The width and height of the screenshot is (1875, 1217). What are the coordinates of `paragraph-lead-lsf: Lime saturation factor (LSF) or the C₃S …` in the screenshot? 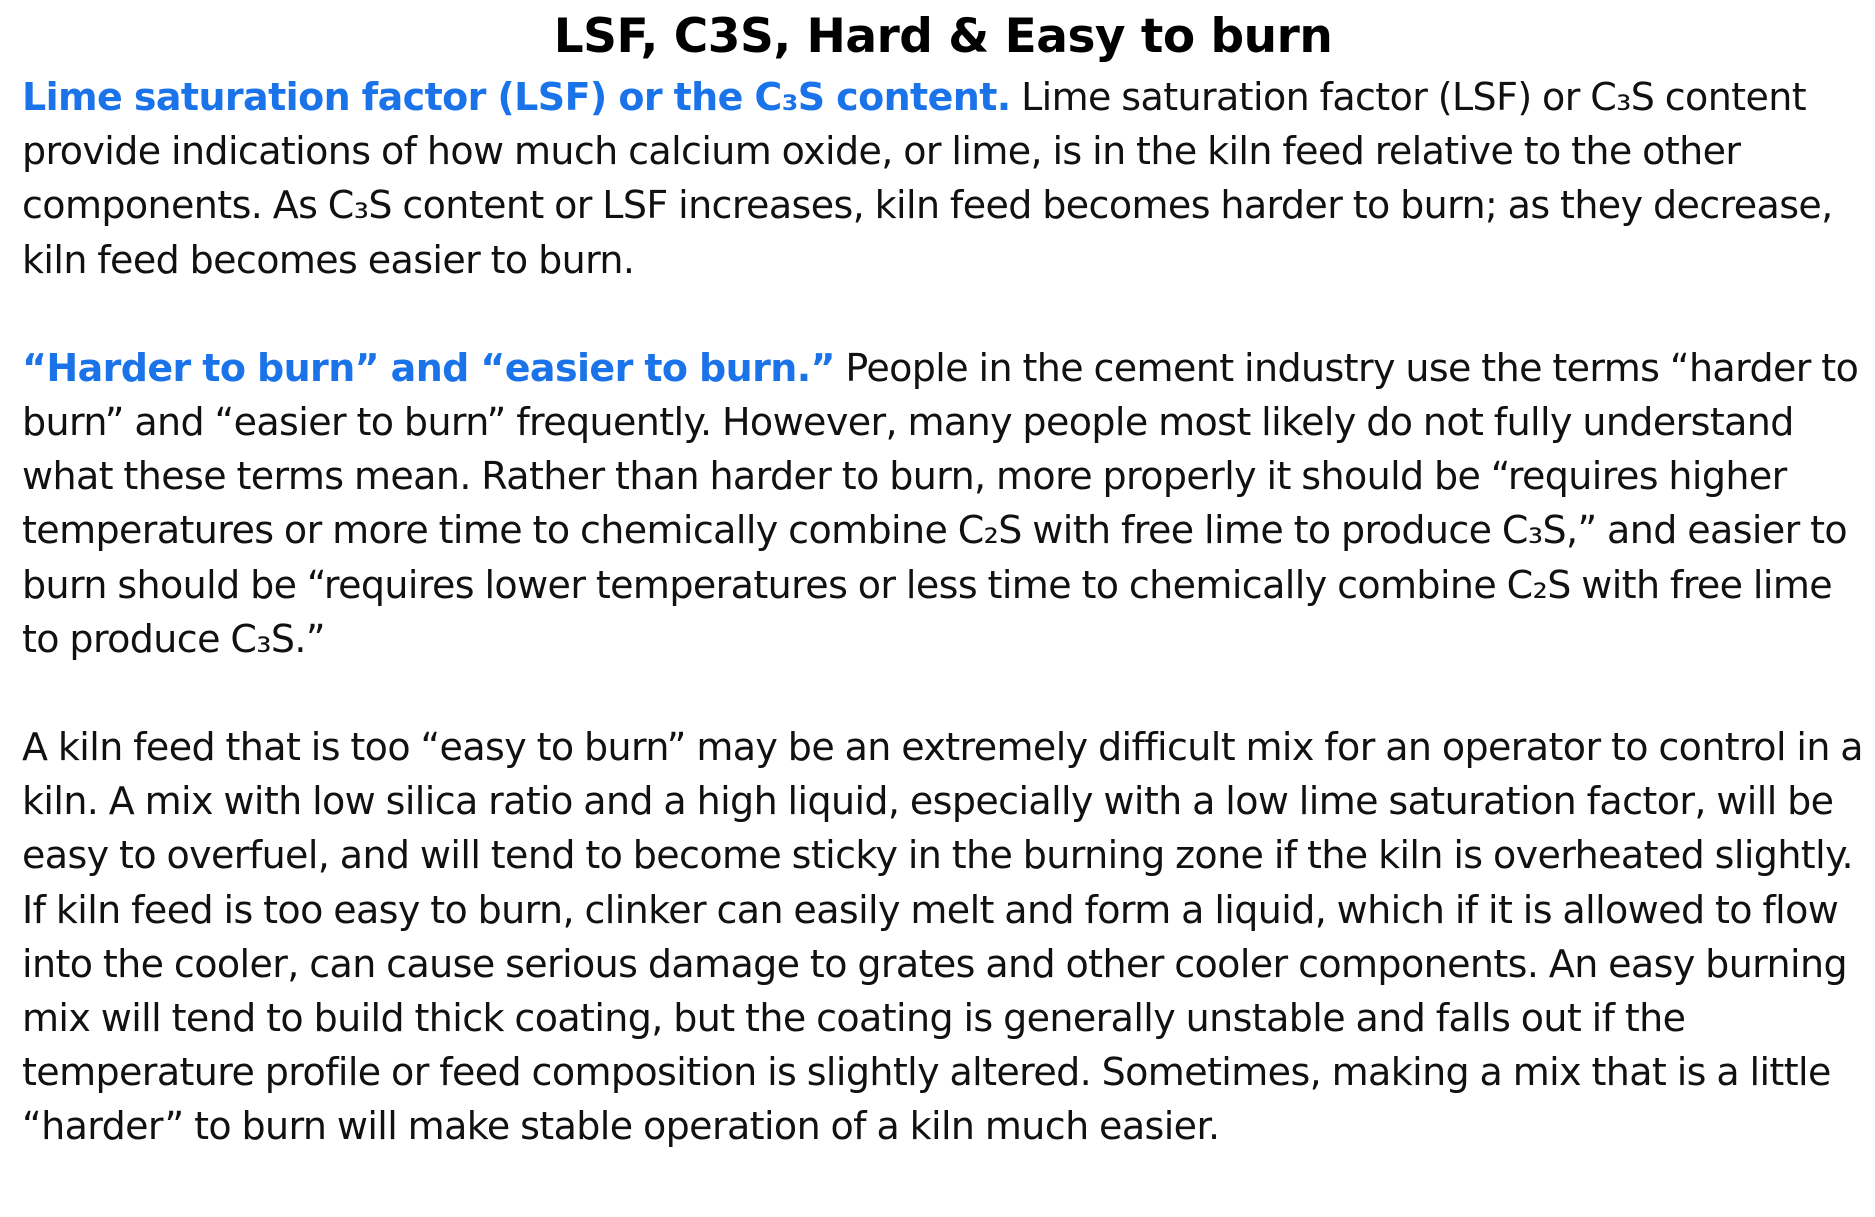 It's located at (516, 97).